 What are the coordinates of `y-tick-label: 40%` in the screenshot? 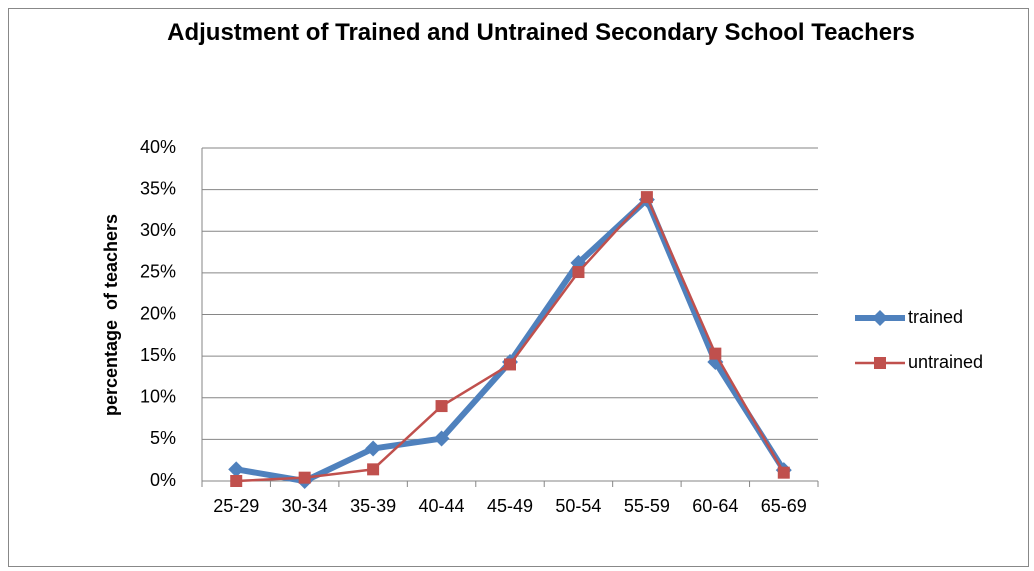 It's located at (158, 147).